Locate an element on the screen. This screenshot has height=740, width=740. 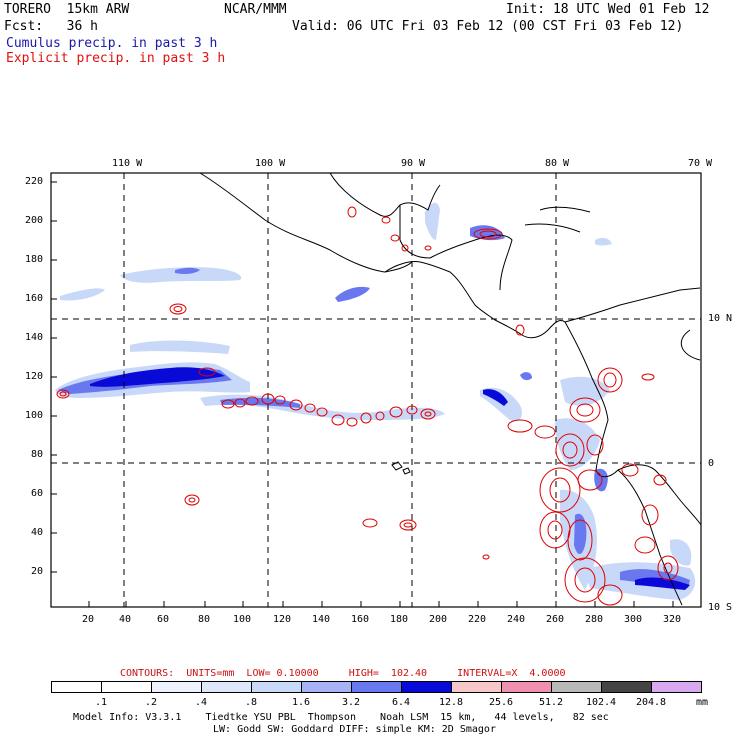
x-tick-label: 260 is located at coordinates (555, 619).